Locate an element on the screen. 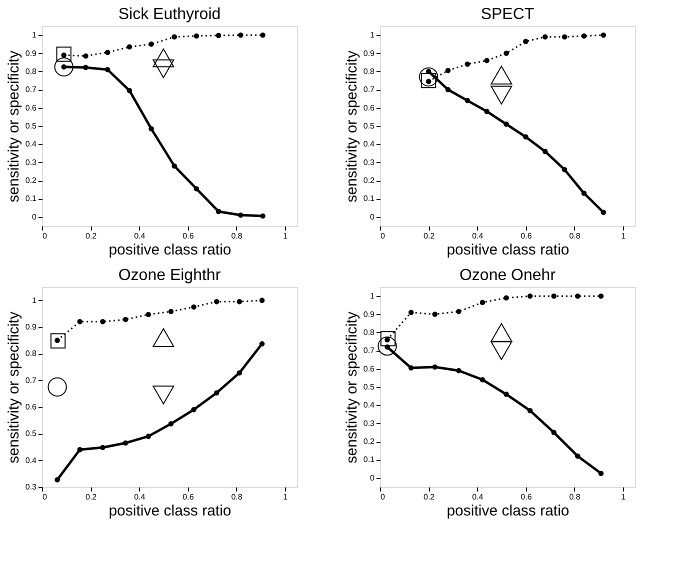 This screenshot has width=700, height=563. y-tick-label: 0.8 is located at coordinates (31, 353).